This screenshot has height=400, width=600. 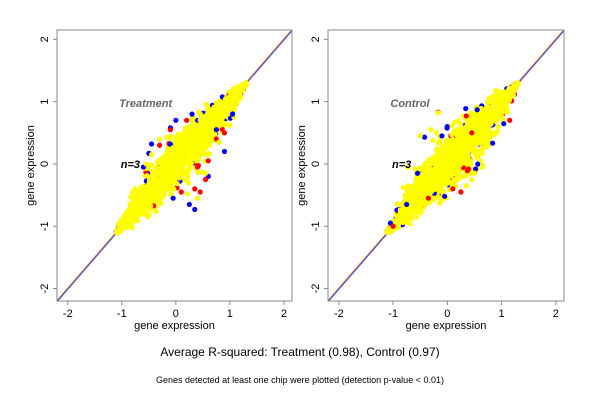 I want to click on x-axis-label: gene expression, so click(x=174, y=326).